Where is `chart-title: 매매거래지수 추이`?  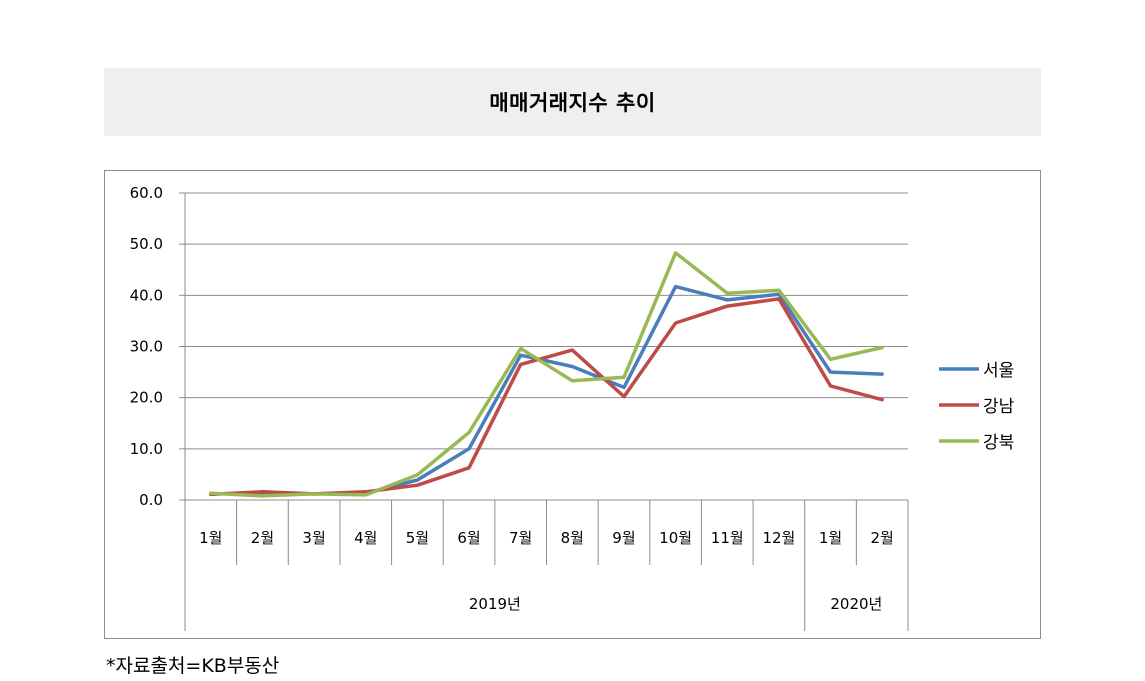
chart-title: 매매거래지수 추이 is located at coordinates (572, 103).